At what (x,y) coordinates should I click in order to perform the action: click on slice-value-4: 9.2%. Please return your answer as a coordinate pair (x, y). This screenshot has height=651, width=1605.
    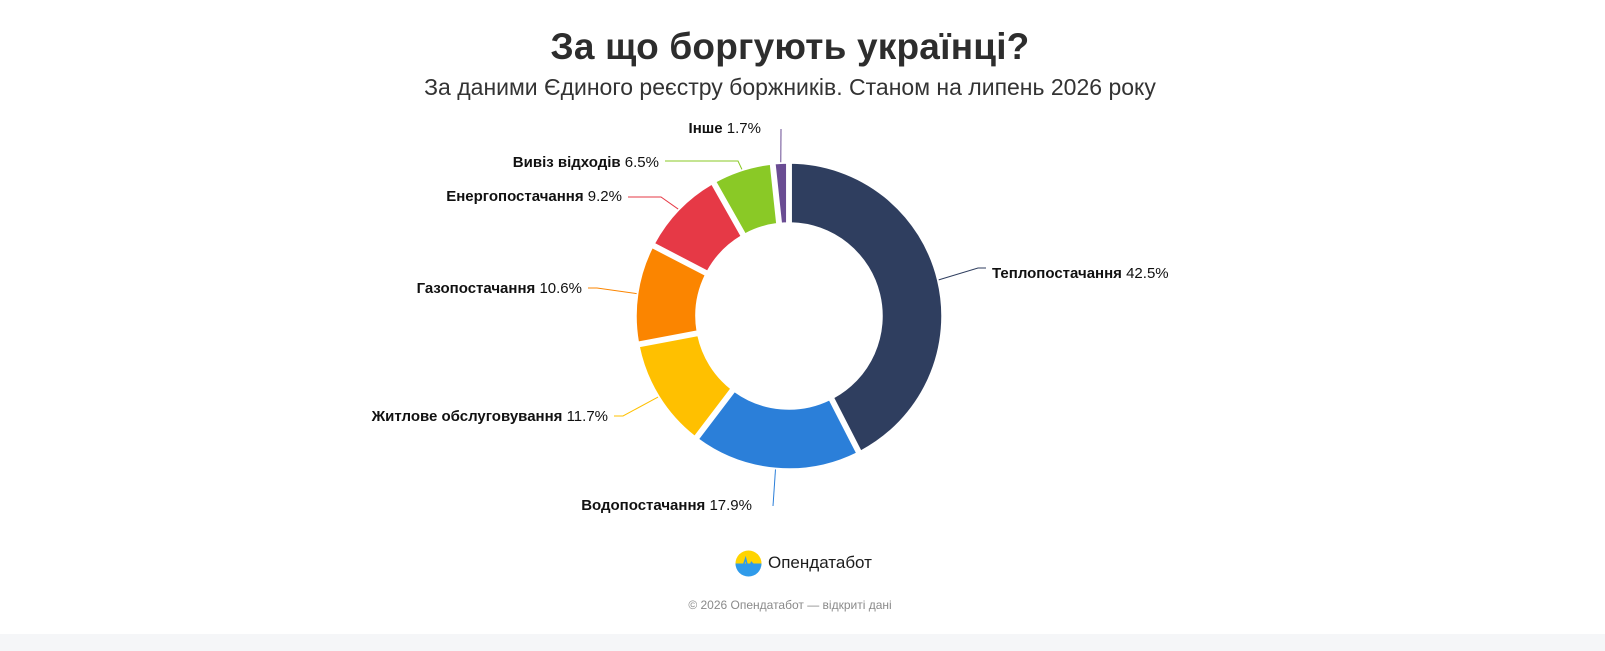
    Looking at the image, I should click on (605, 196).